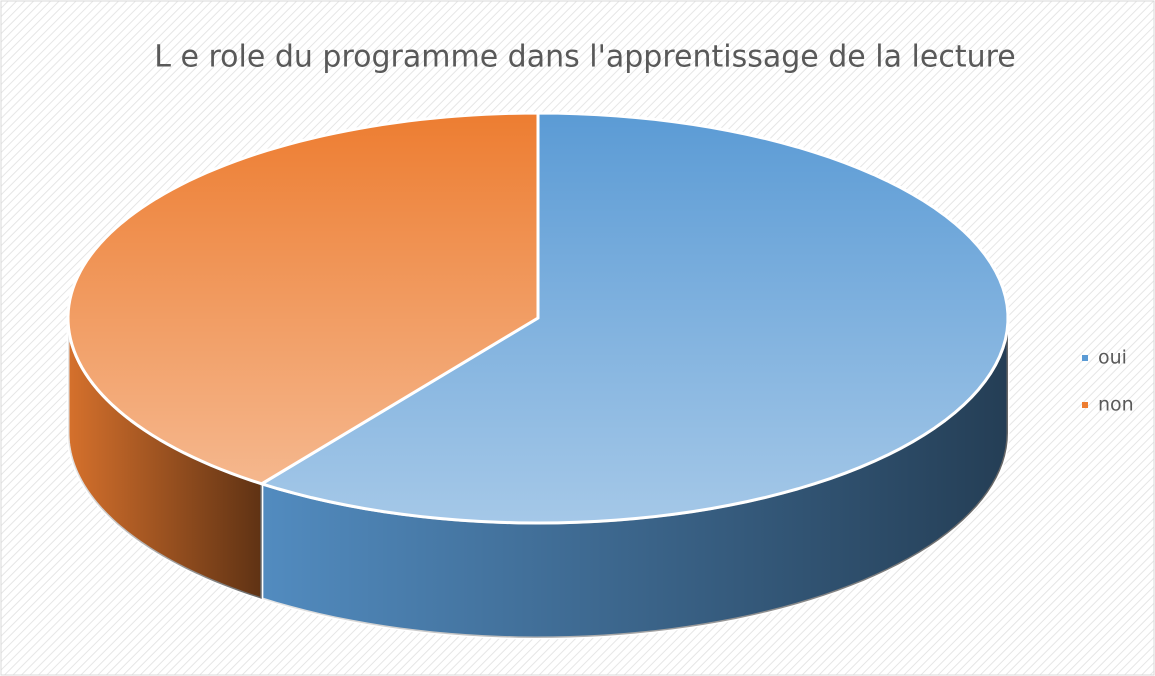 The height and width of the screenshot is (676, 1155). Describe the element at coordinates (1112, 358) in the screenshot. I see `legend-label: oui` at that location.